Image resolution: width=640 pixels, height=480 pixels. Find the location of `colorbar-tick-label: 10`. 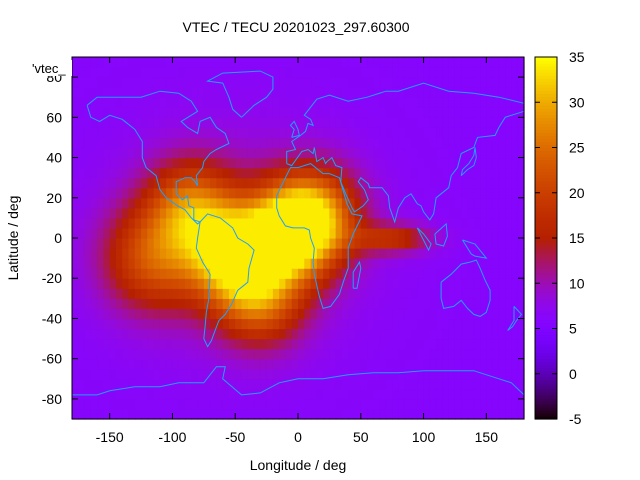

colorbar-tick-label: 10 is located at coordinates (577, 283).